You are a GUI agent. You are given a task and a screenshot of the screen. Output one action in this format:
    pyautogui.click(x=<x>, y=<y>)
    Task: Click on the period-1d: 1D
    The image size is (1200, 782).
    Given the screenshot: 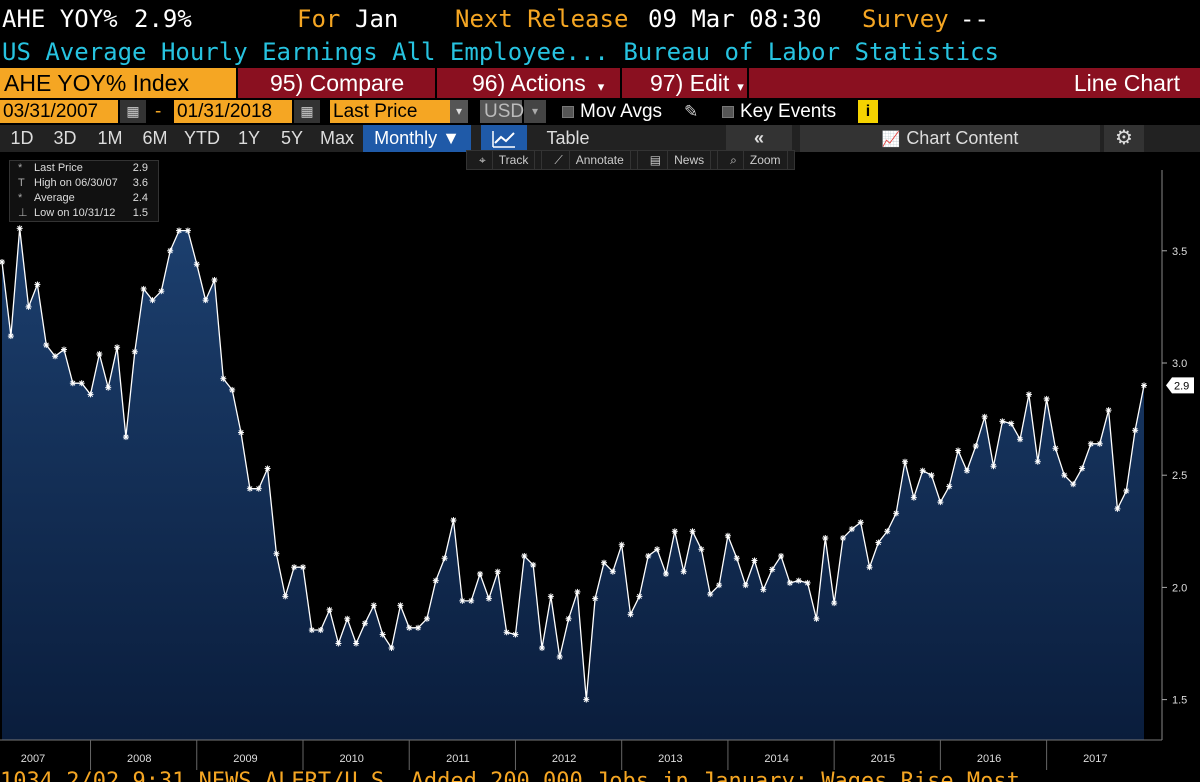 What is the action you would take?
    pyautogui.click(x=22, y=138)
    